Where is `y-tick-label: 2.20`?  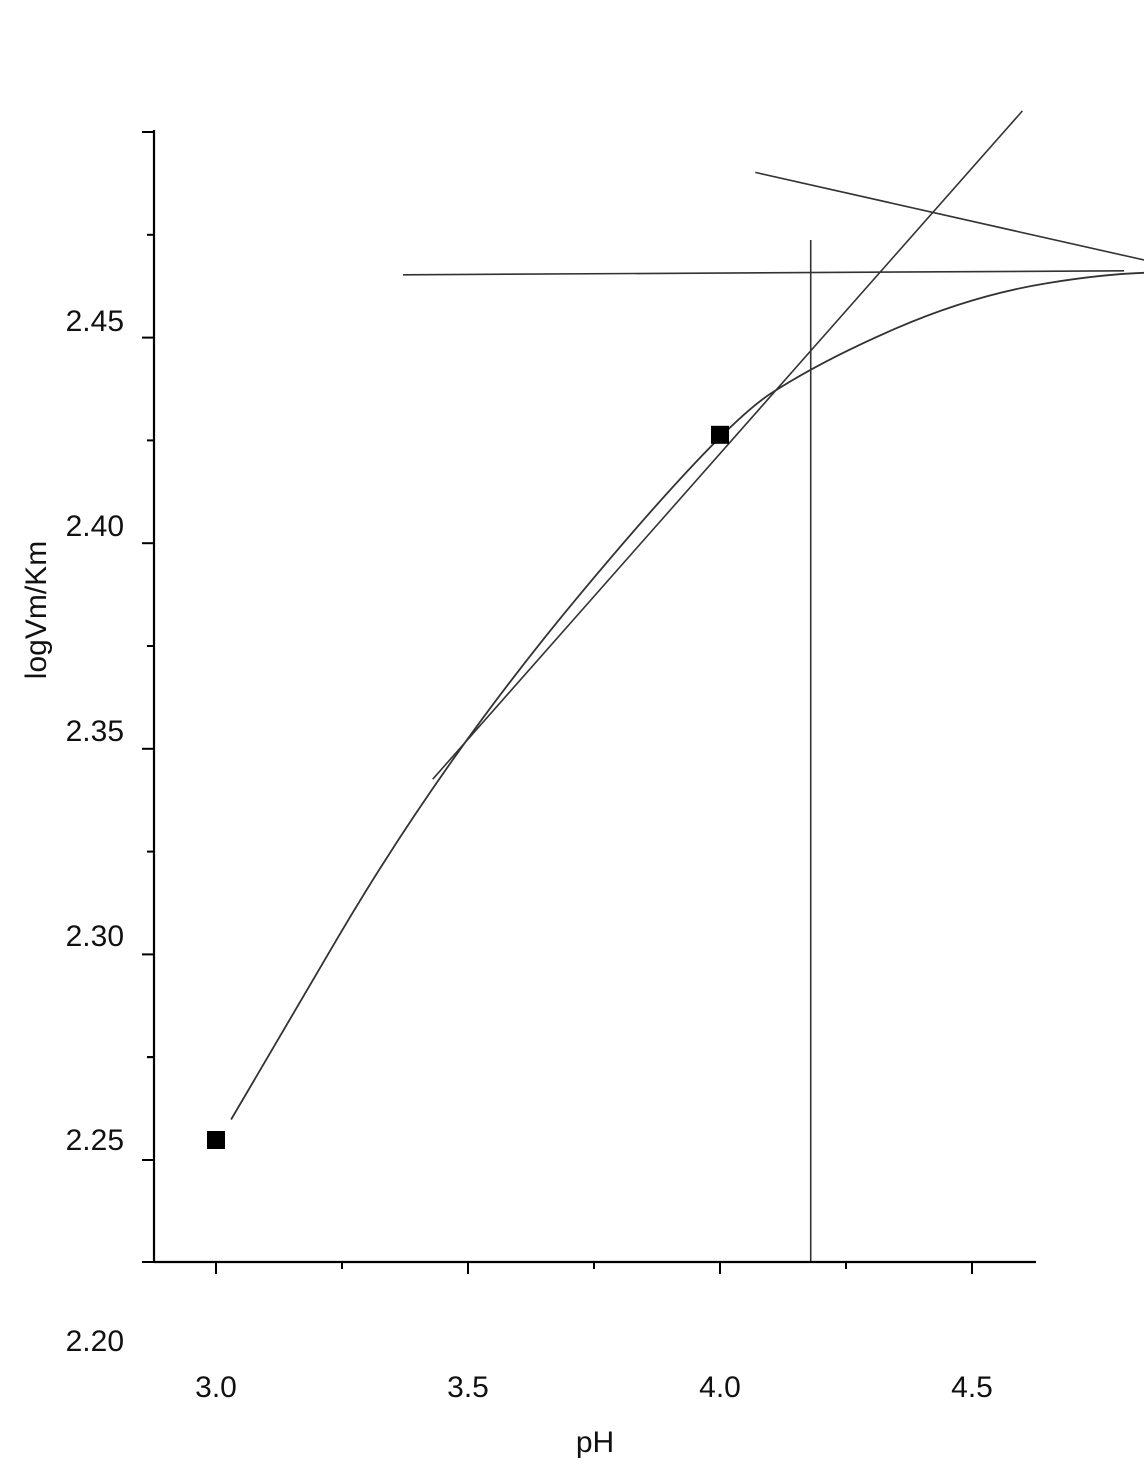 y-tick-label: 2.20 is located at coordinates (95, 1341).